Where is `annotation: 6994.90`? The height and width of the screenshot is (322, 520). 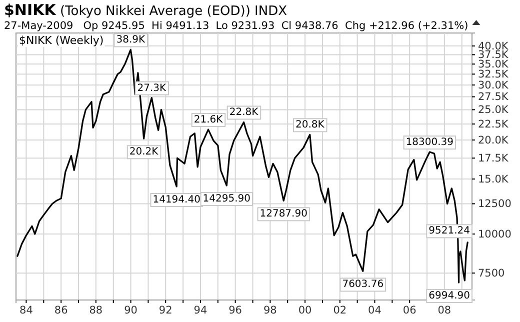
annotation: 6994.90 is located at coordinates (449, 296).